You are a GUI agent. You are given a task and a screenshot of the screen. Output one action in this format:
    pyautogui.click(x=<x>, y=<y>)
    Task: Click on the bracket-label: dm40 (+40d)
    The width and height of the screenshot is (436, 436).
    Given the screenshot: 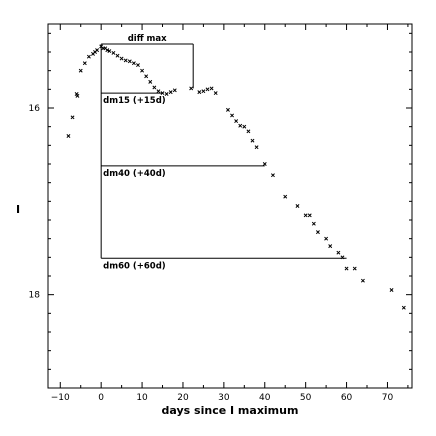 What is the action you would take?
    pyautogui.click(x=134, y=174)
    